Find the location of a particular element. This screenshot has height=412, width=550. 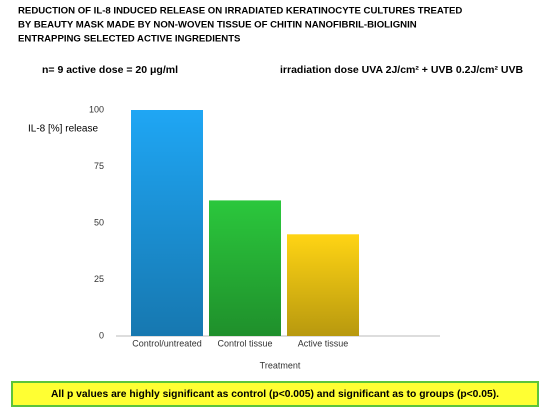

y-tick-label: 75 is located at coordinates (99, 166).